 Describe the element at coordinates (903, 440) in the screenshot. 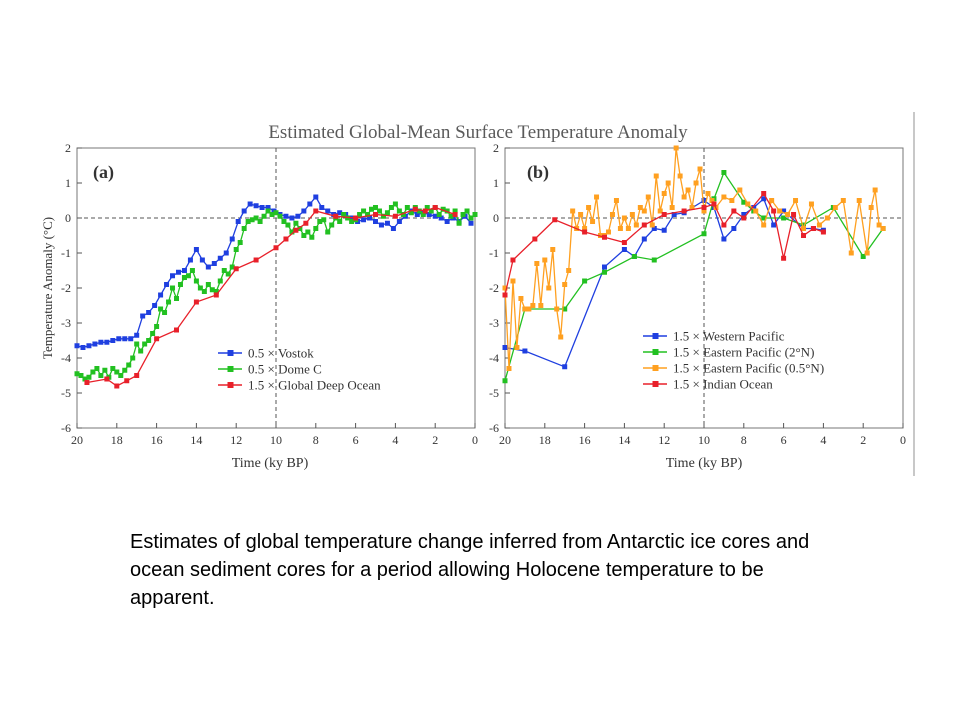

I see `panel-b-x-tick-label: 0` at that location.